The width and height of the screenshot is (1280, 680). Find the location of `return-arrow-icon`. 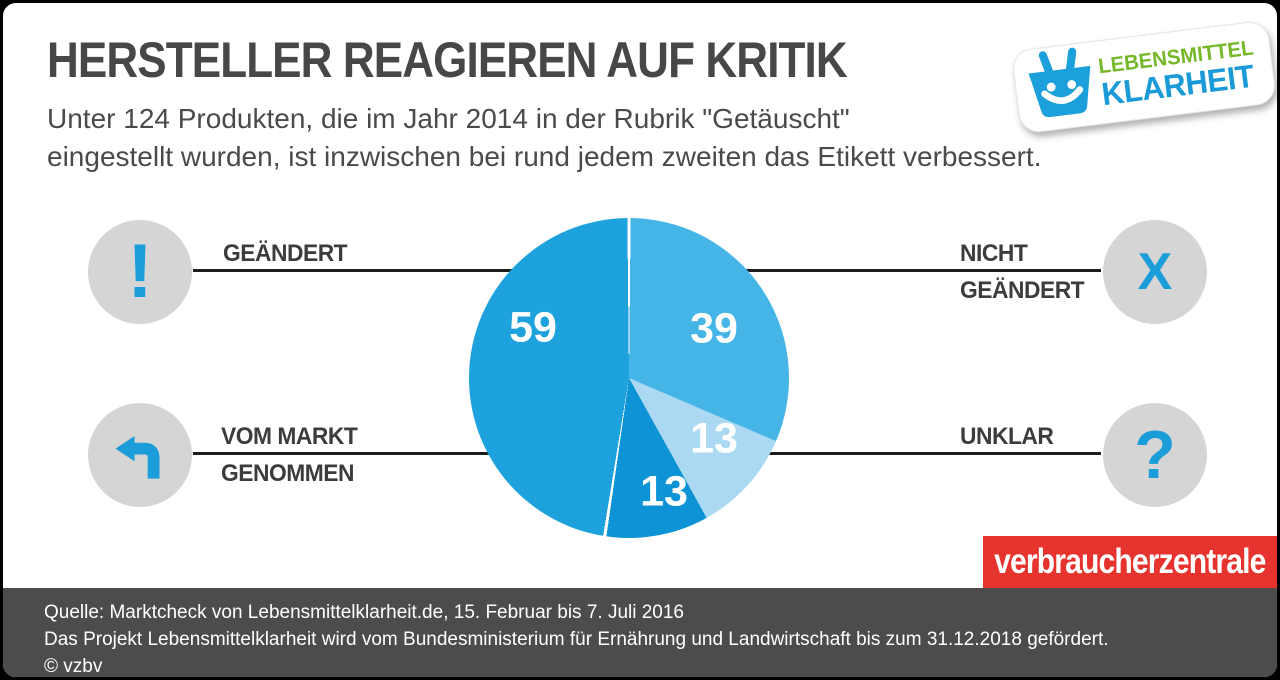

return-arrow-icon is located at coordinates (137, 457).